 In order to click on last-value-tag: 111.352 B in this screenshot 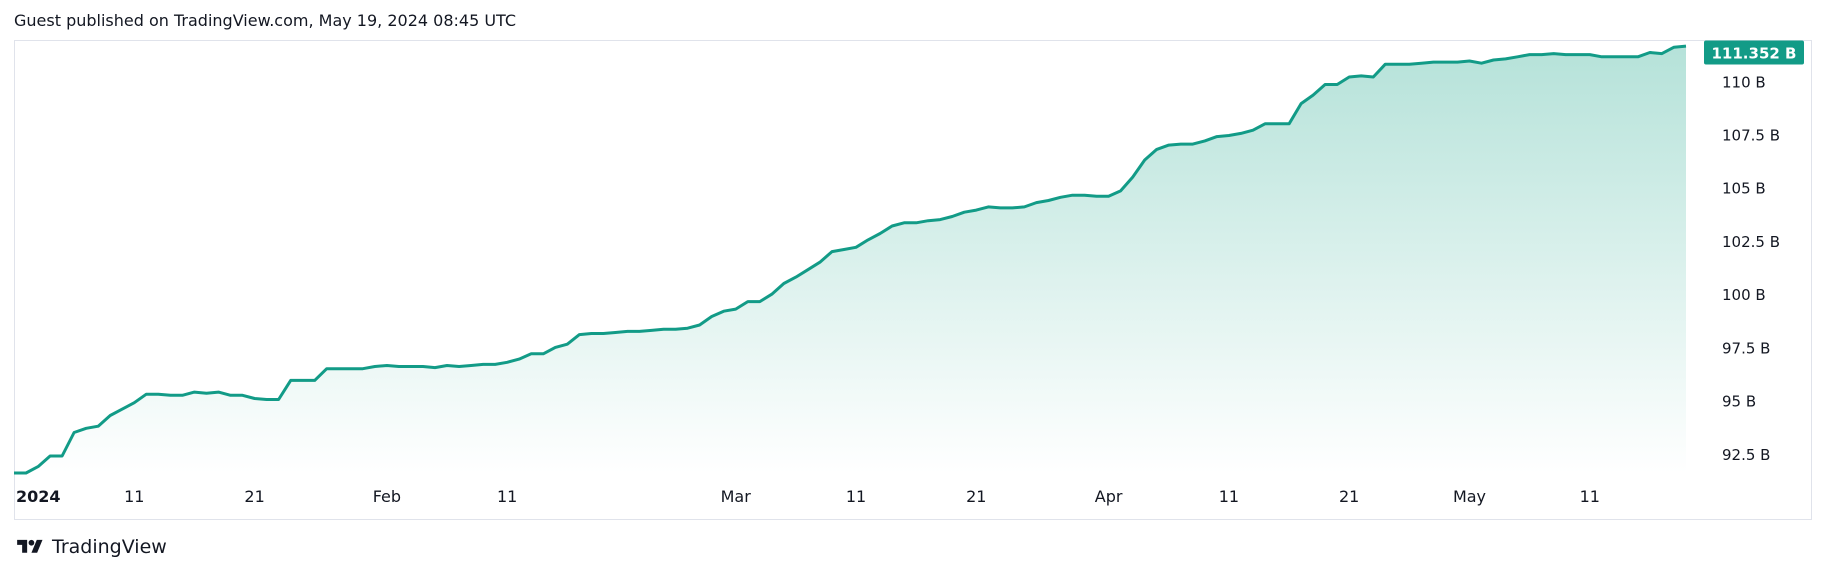, I will do `click(1754, 52)`.